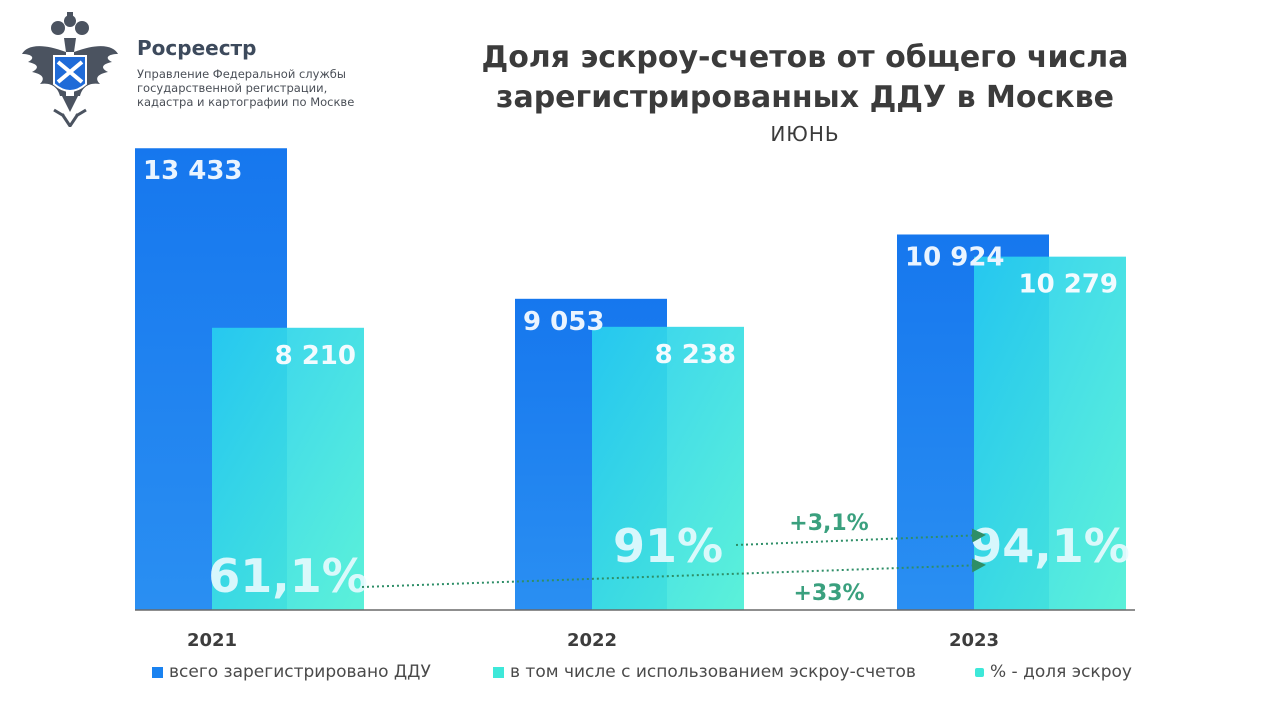 The image size is (1280, 720). I want to click on legend-item-total: всего зарегистрировано ДДУ, so click(291, 672).